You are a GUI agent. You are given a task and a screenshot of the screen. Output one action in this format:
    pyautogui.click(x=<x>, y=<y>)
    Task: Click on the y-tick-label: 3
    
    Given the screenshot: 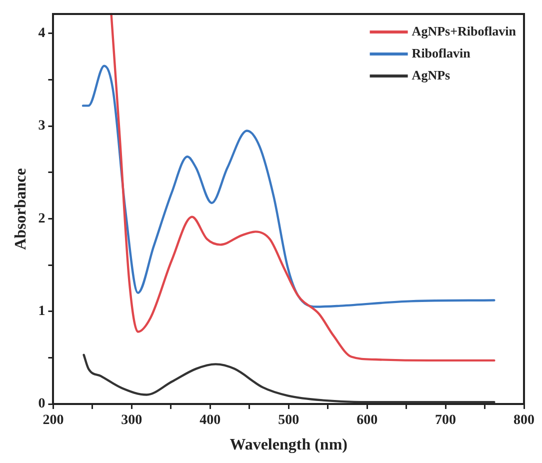 What is the action you would take?
    pyautogui.click(x=42, y=126)
    